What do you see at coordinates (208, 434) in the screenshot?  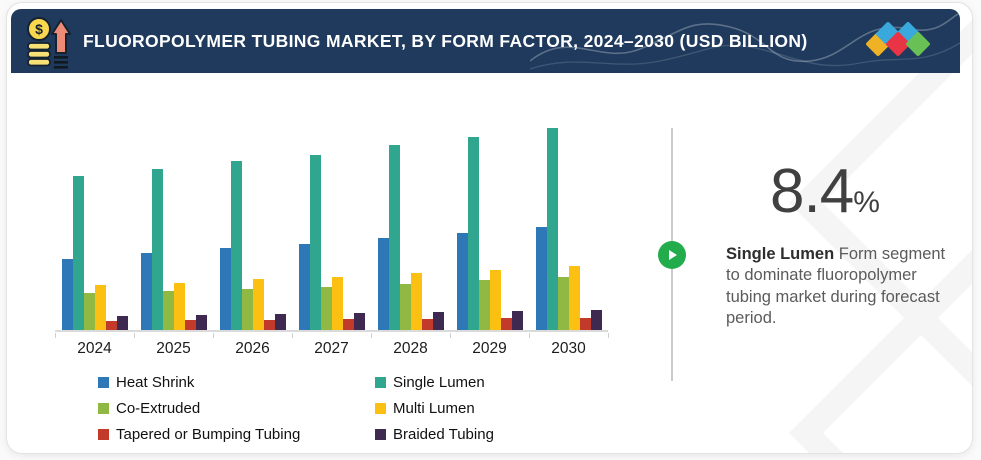 I see `legend-label: Tapered or Bumping Tubing` at bounding box center [208, 434].